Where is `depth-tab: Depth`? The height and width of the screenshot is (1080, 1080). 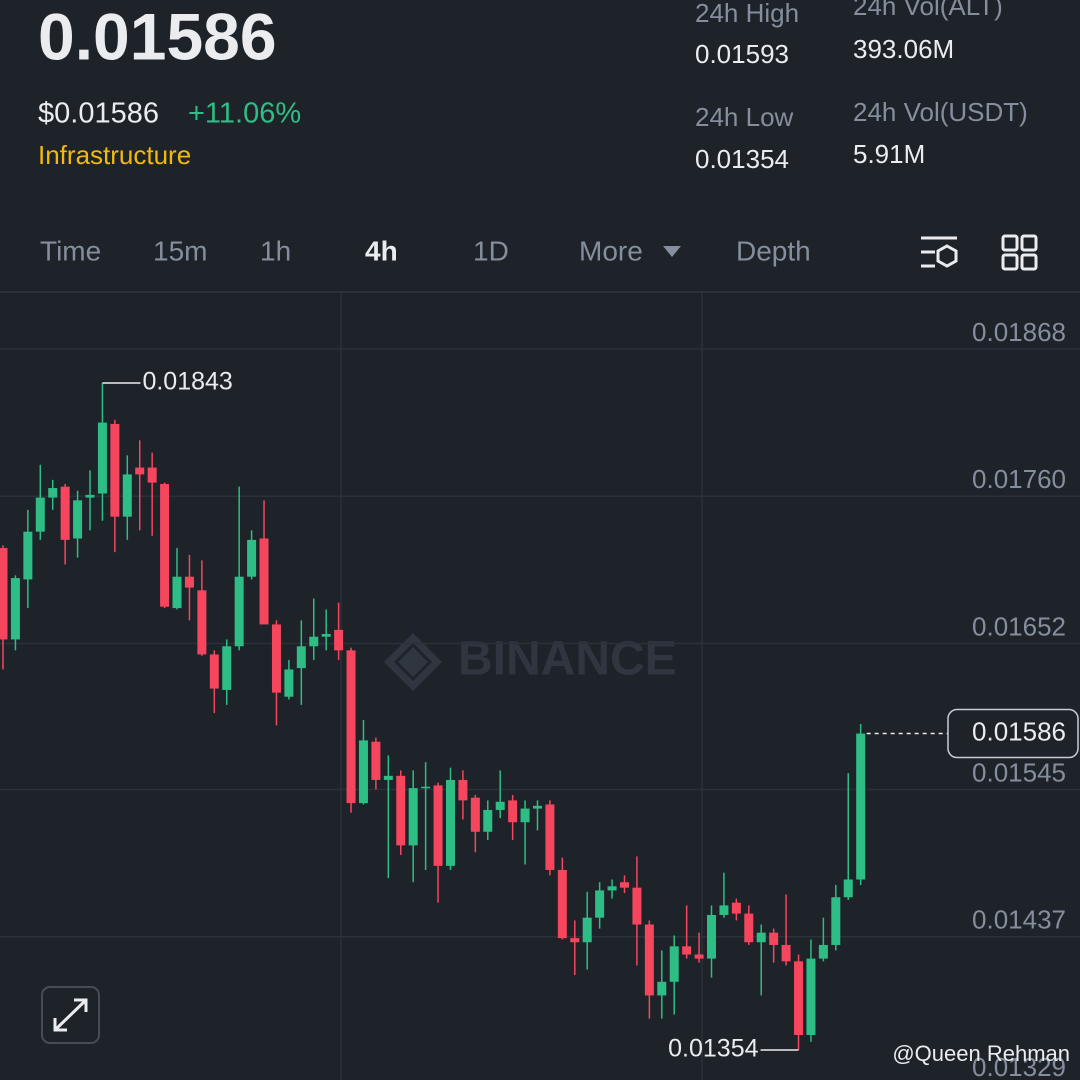 depth-tab: Depth is located at coordinates (773, 250).